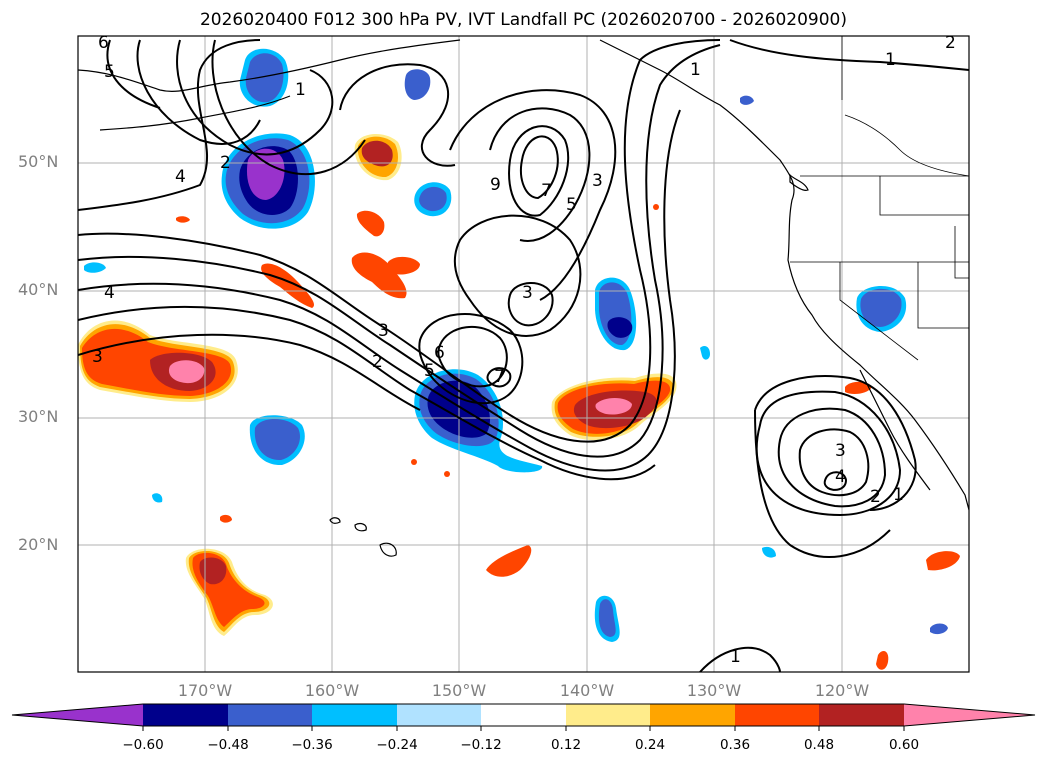  Describe the element at coordinates (769, 552) in the screenshot. I see `blue-blob-small-e` at that location.